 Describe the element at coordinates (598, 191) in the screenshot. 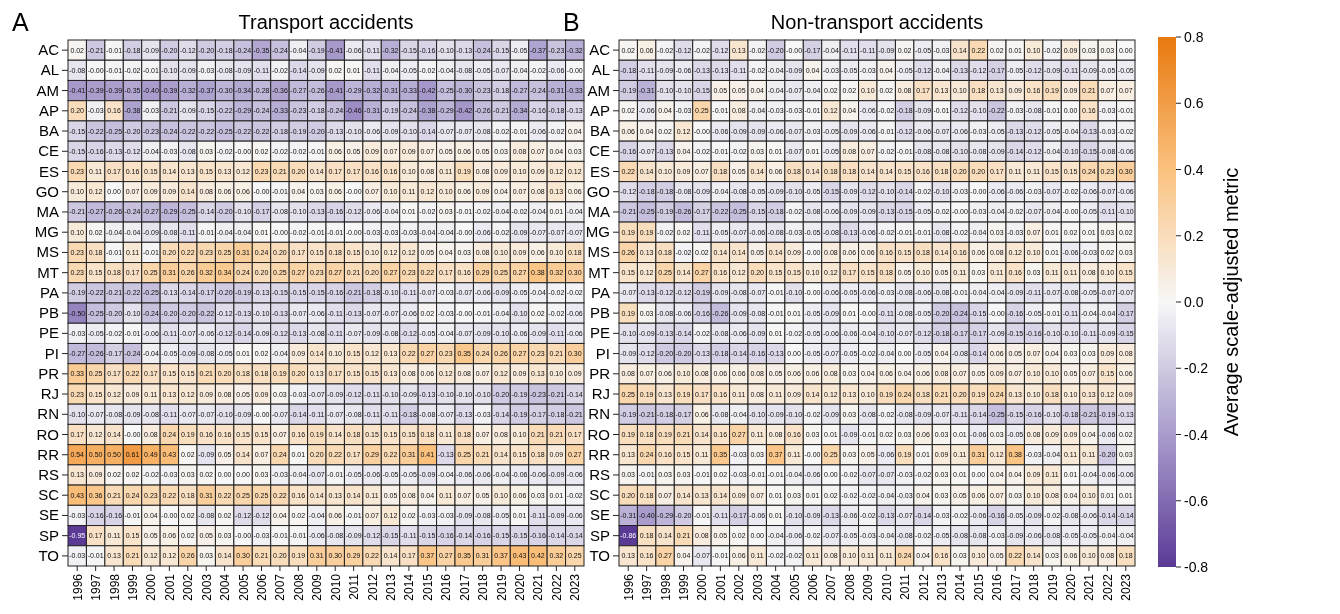

I see `y-tick-label: GO` at that location.